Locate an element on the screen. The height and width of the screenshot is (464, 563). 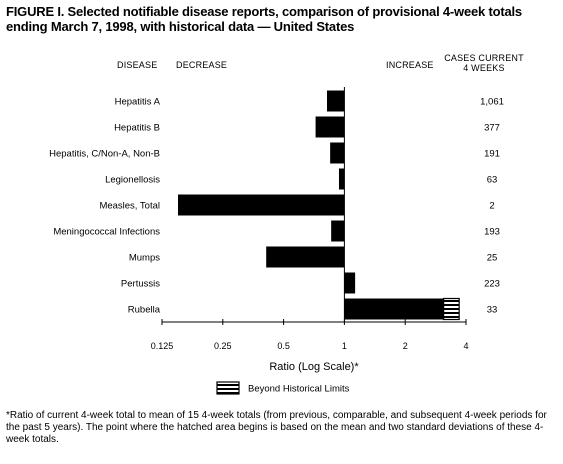
x-tick-label: 0.25 is located at coordinates (223, 346).